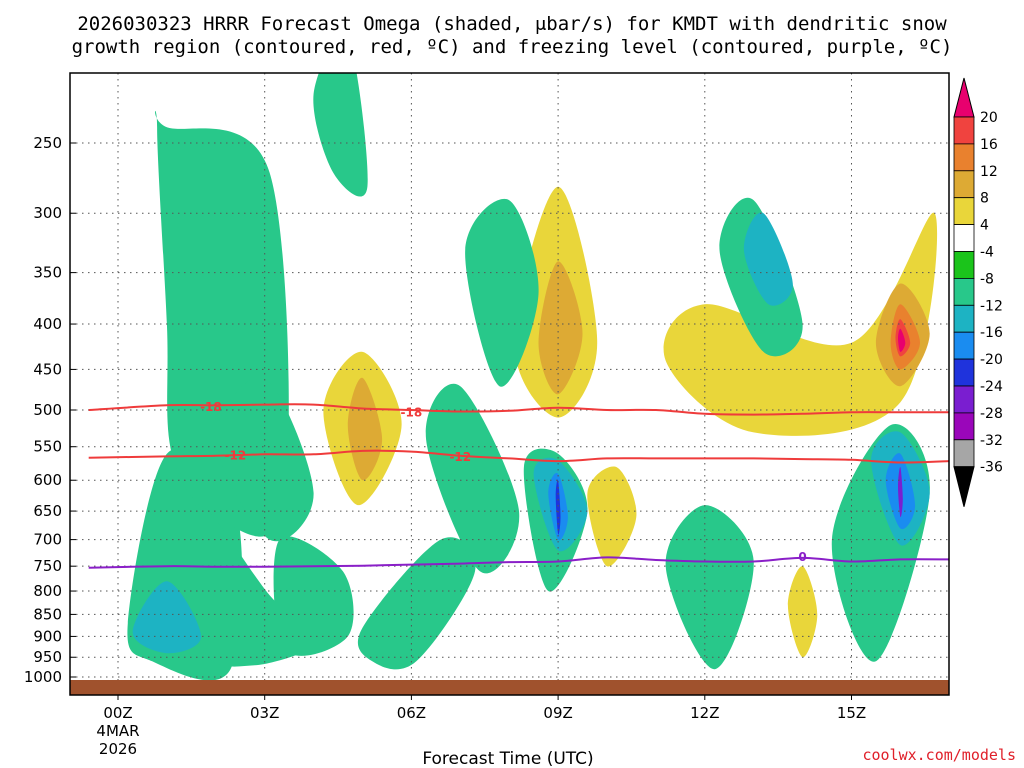  I want to click on y-tick-label: 400, so click(47, 324).